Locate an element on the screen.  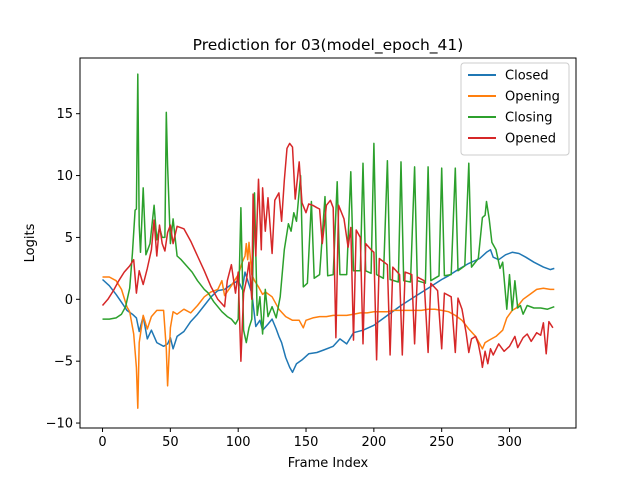
legend-label-closing: Closing is located at coordinates (529, 118).